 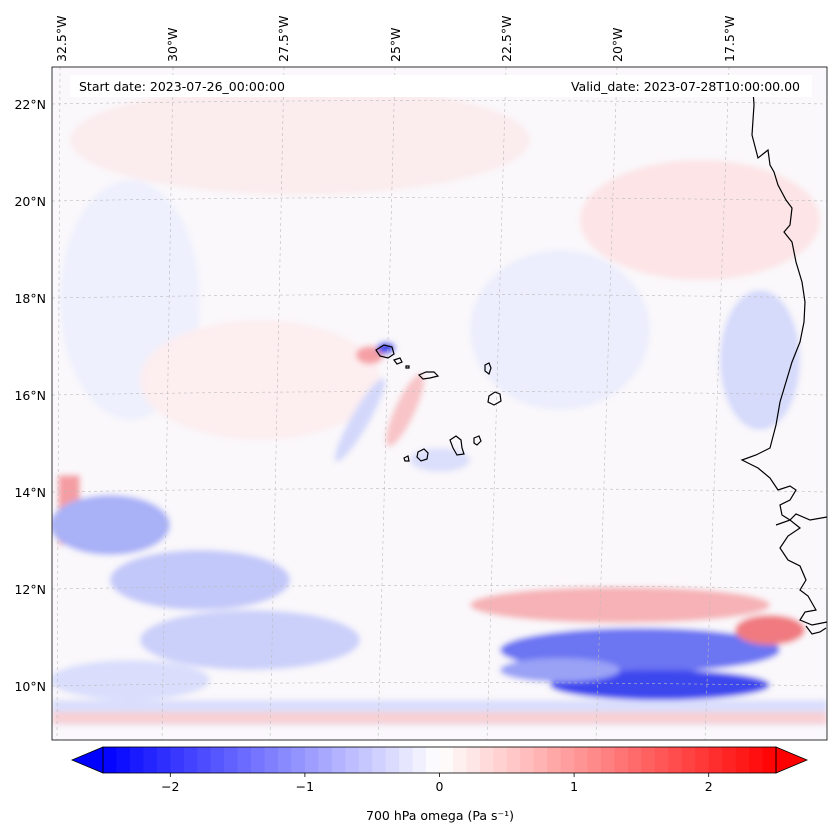 What do you see at coordinates (30, 201) in the screenshot?
I see `lat-label-20n: 20°N` at bounding box center [30, 201].